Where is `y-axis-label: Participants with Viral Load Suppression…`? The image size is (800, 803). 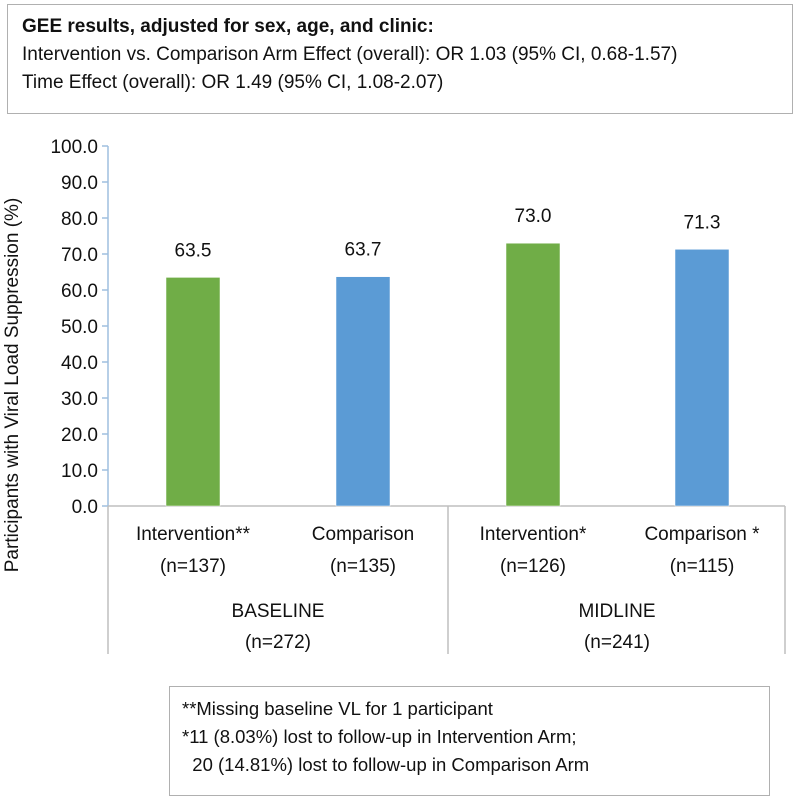
y-axis-label: Participants with Viral Load Suppression… is located at coordinates (12, 385).